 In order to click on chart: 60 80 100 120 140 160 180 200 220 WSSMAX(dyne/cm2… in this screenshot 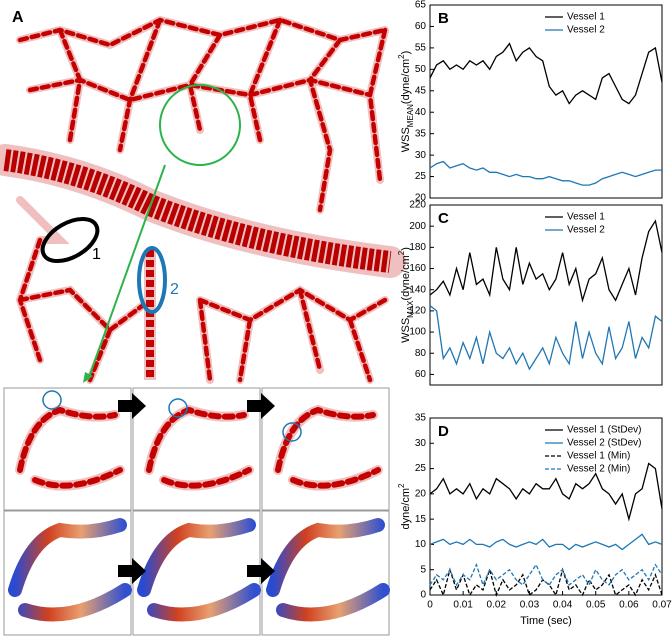, I will do `click(530, 293)`.